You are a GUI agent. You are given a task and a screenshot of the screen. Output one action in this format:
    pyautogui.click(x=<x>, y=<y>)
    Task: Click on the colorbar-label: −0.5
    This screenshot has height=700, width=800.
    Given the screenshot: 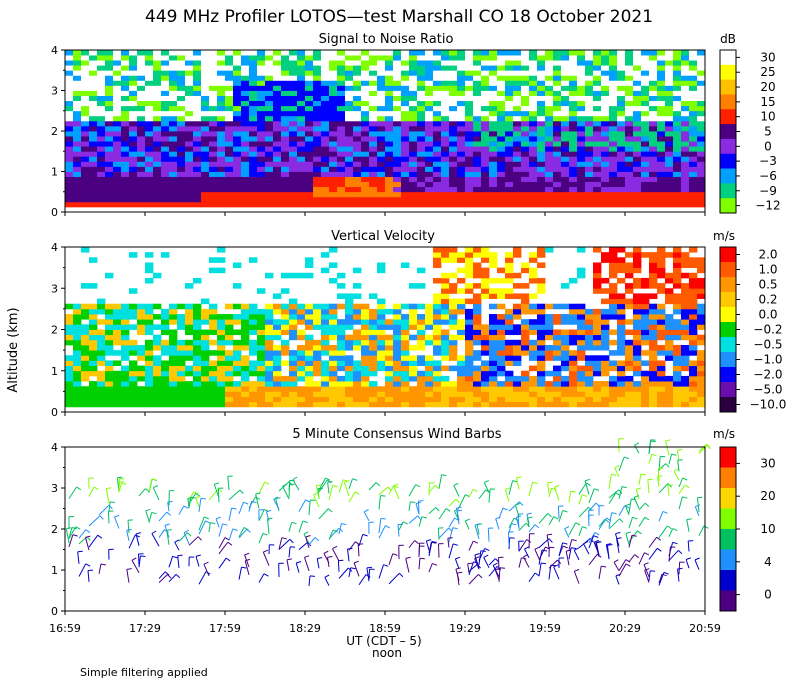 What is the action you would take?
    pyautogui.click(x=767, y=345)
    